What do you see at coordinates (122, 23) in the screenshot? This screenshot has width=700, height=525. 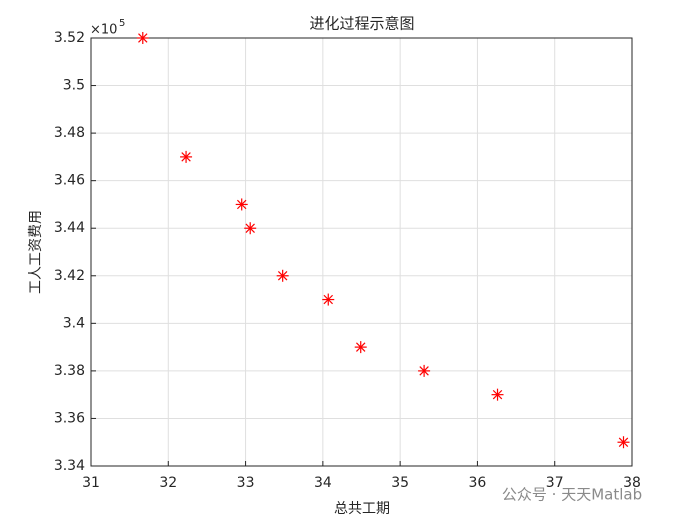 I see `y-multiplier-exponent: 5` at bounding box center [122, 23].